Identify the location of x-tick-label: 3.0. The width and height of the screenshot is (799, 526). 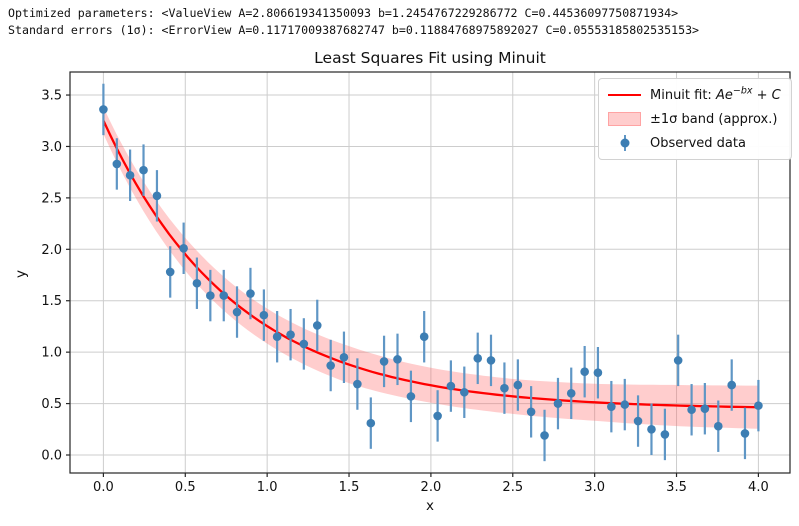
(594, 487).